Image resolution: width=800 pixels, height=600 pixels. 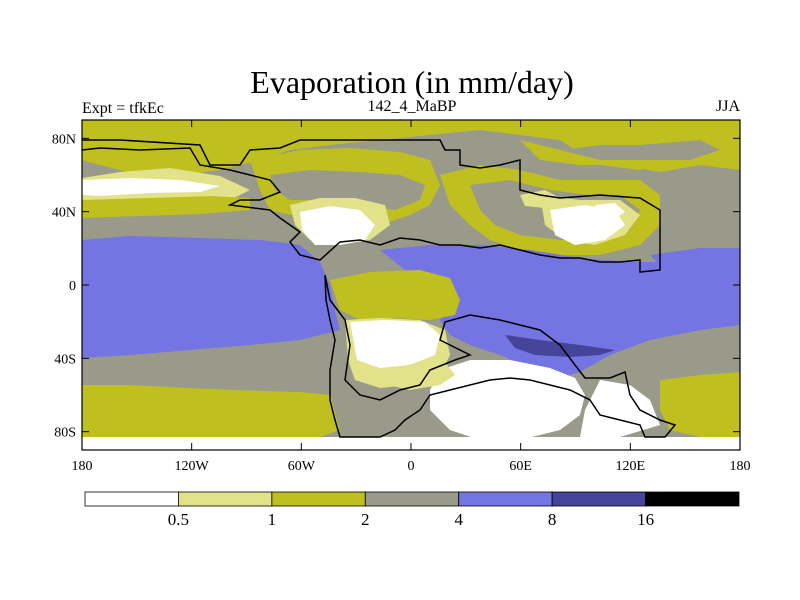 I want to click on north-pacific-white-band, so click(x=151, y=187).